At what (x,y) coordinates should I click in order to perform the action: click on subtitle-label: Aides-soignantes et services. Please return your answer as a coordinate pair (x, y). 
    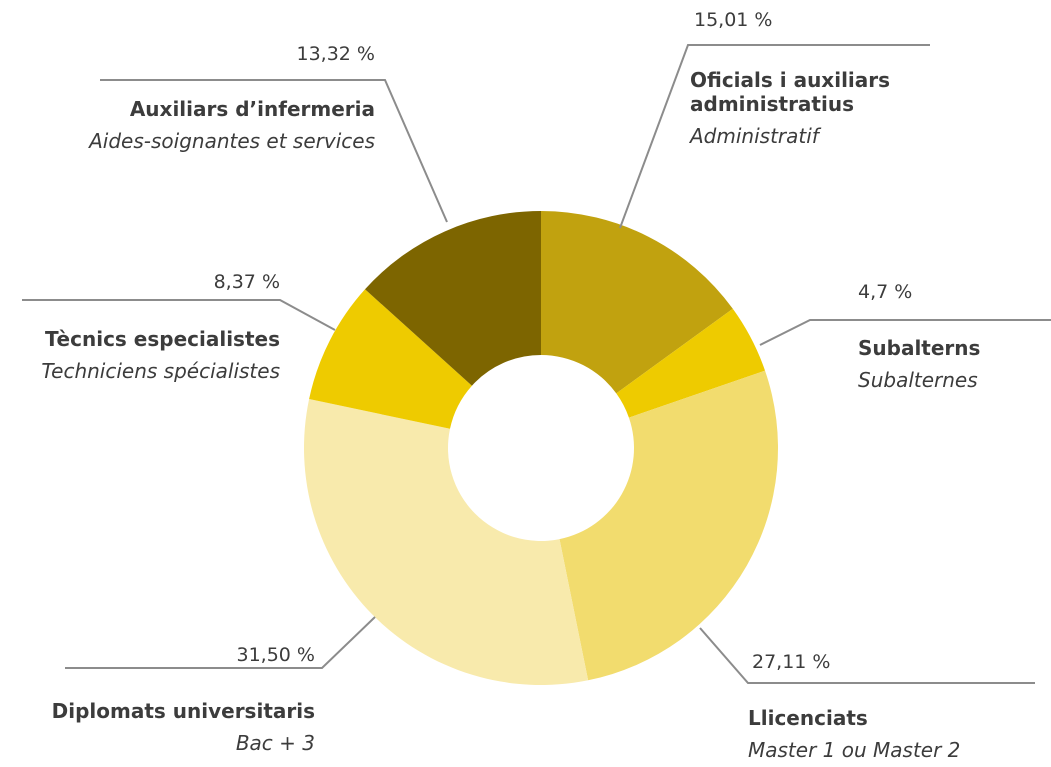
    Looking at the image, I should click on (232, 141).